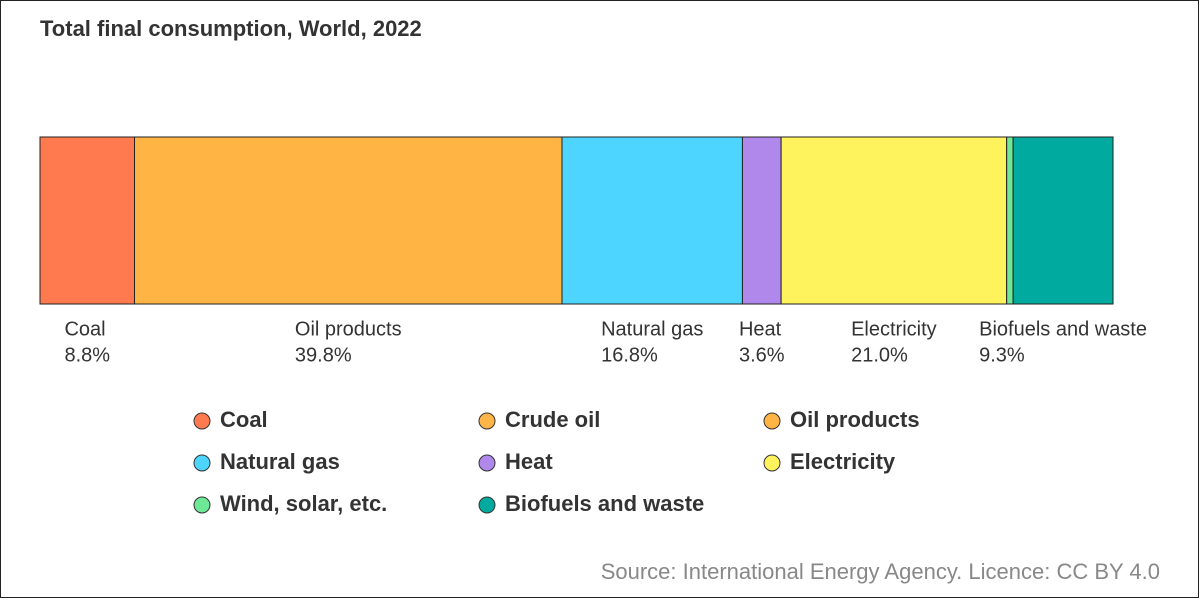  What do you see at coordinates (855, 419) in the screenshot?
I see `legend-label: Oil products` at bounding box center [855, 419].